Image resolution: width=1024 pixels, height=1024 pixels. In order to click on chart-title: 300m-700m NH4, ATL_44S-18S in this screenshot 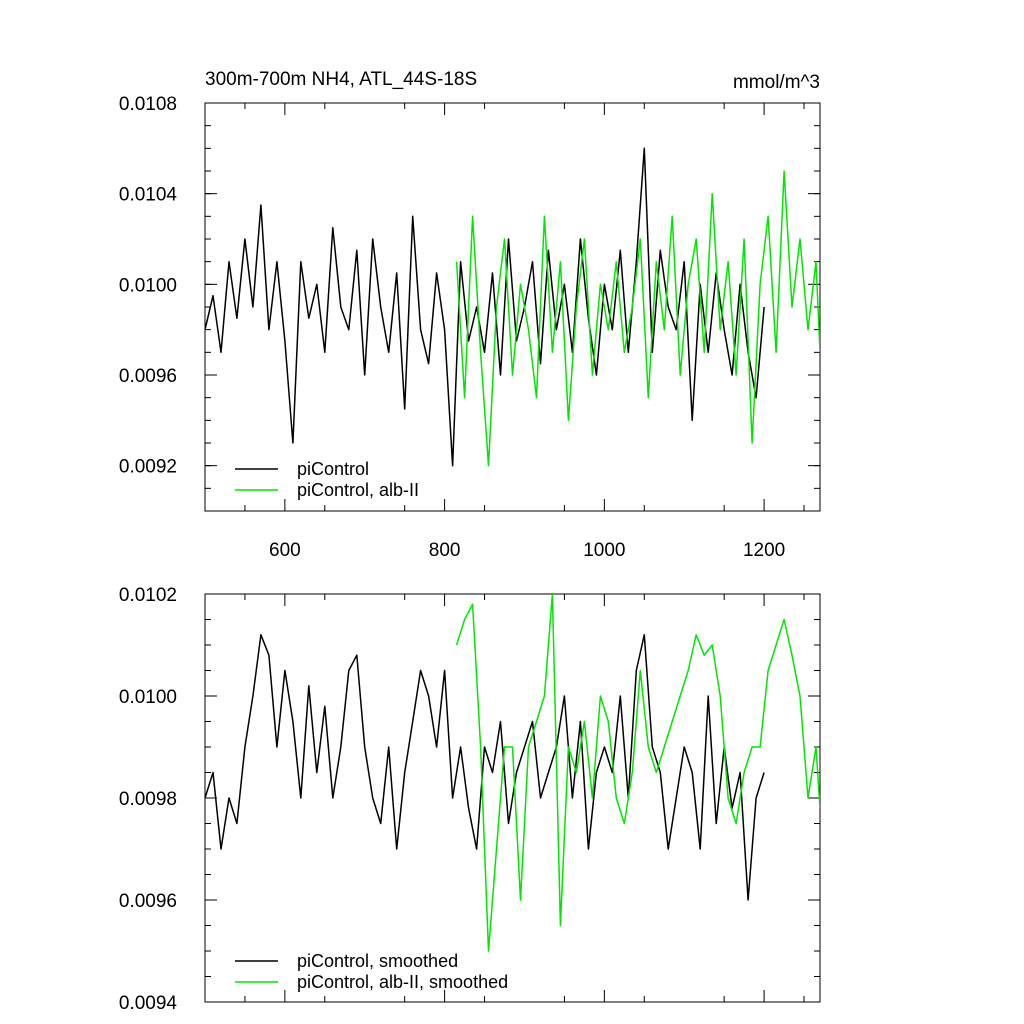, I will do `click(341, 79)`.